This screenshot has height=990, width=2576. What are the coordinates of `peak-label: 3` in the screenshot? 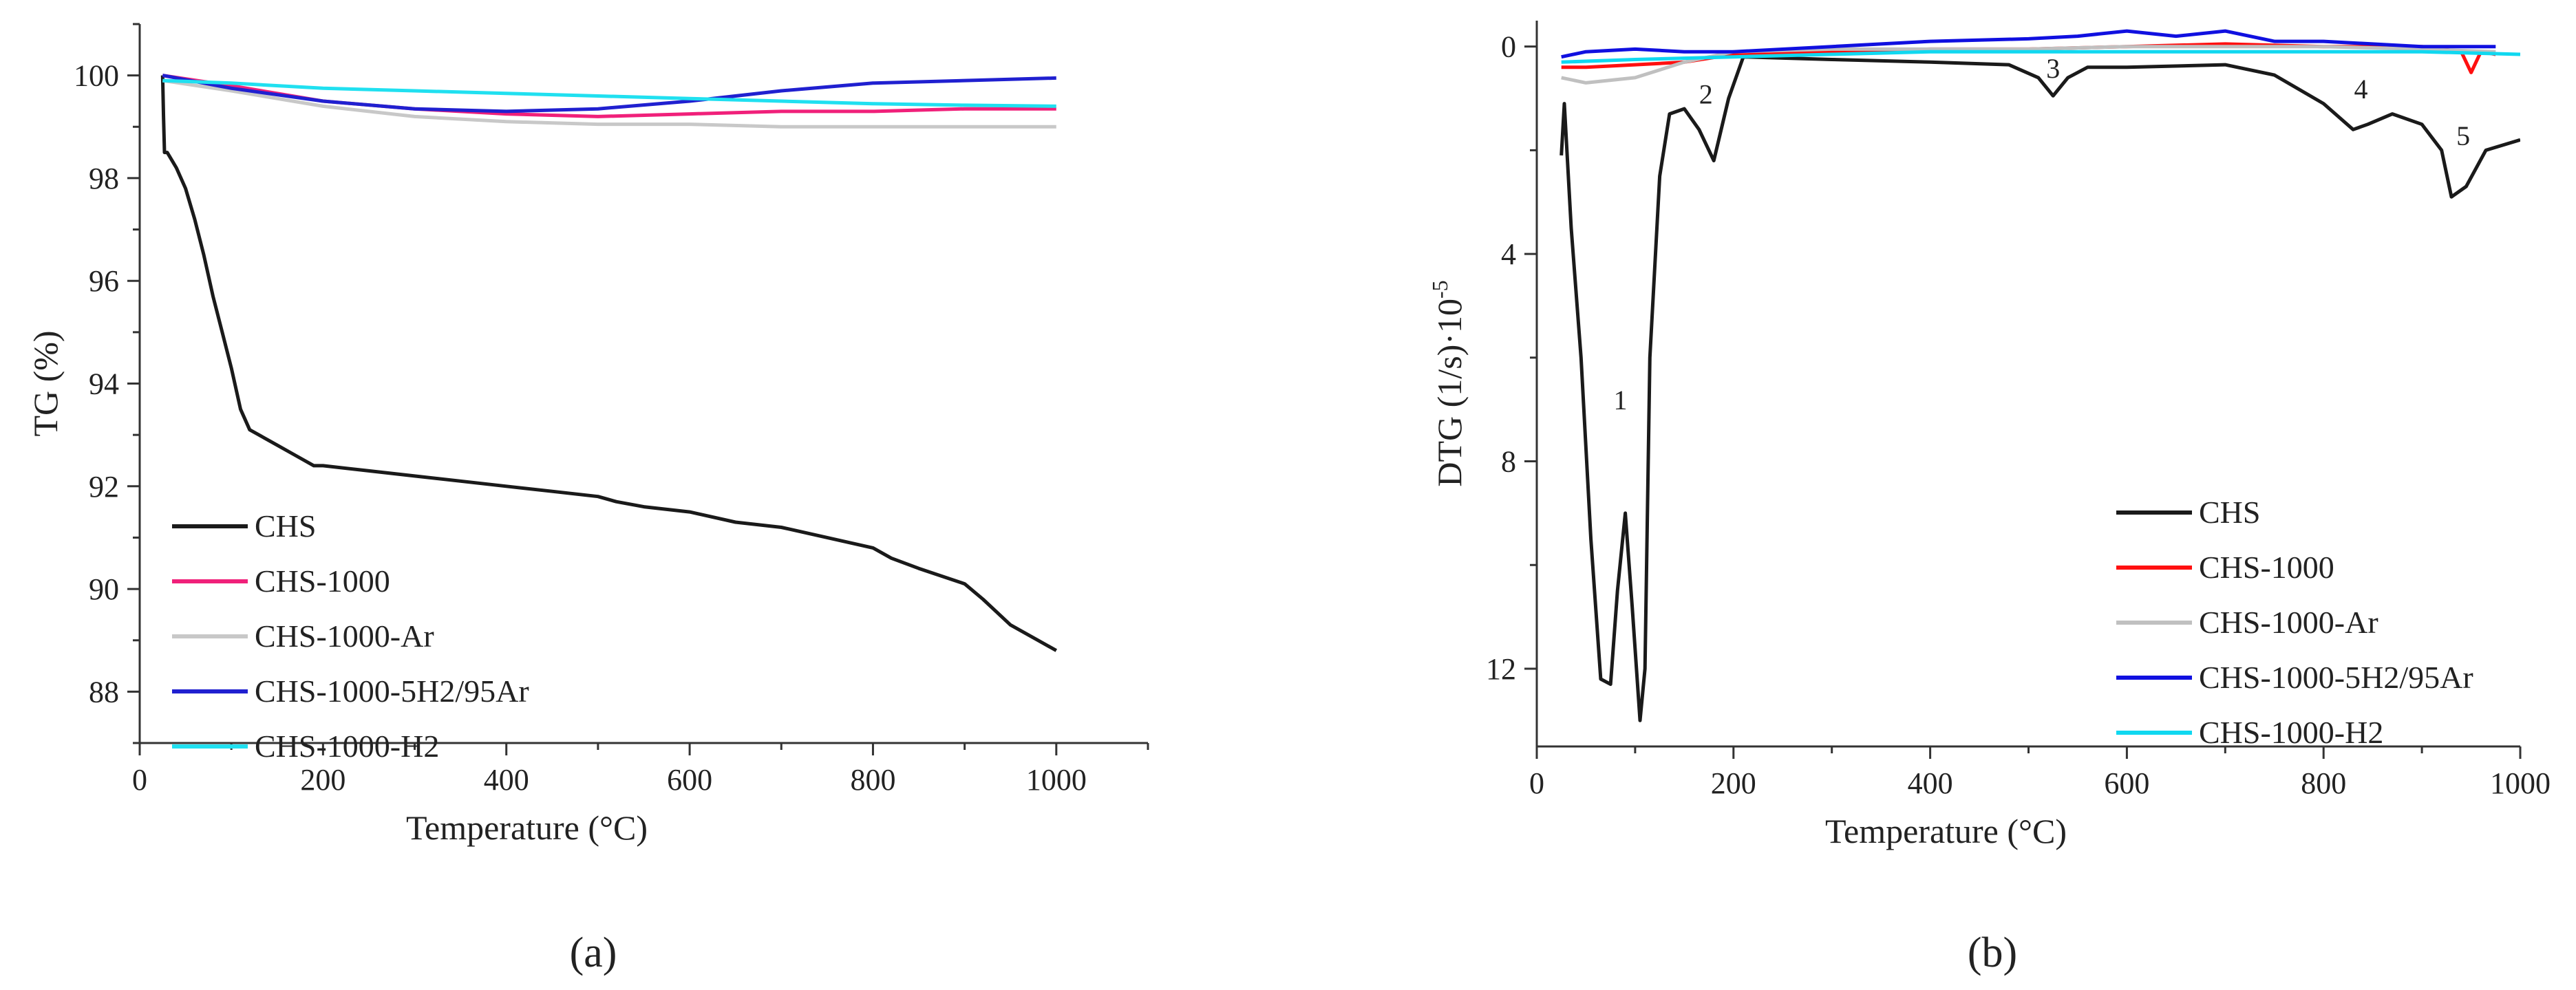 It's located at (2053, 68).